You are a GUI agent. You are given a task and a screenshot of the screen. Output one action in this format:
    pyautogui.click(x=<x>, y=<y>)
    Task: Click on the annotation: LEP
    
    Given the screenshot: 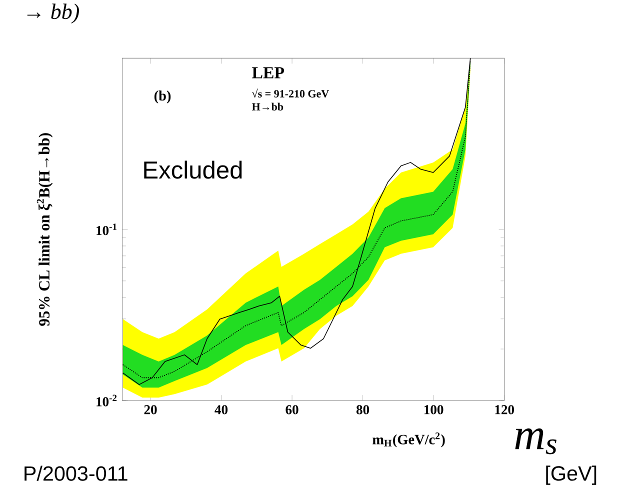 What is the action you would take?
    pyautogui.click(x=268, y=72)
    